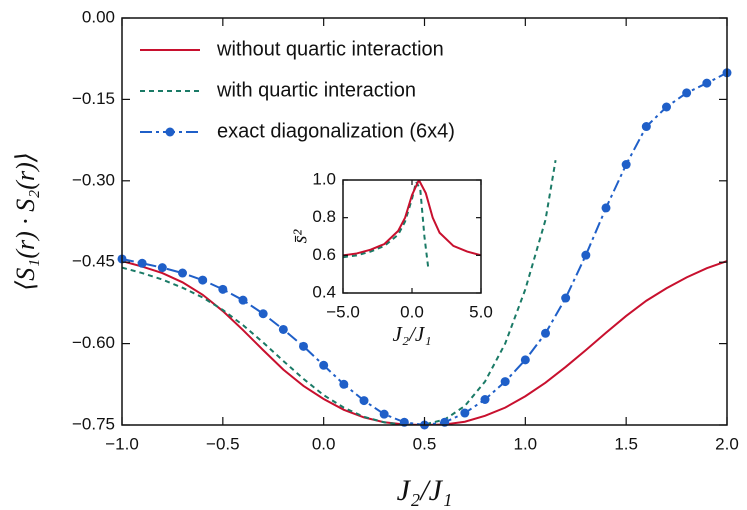  What do you see at coordinates (324, 216) in the screenshot?
I see `y-tick-label: 0.8` at bounding box center [324, 216].